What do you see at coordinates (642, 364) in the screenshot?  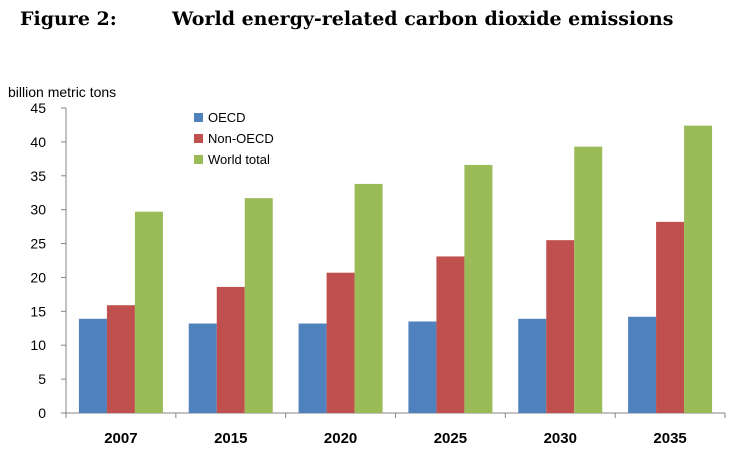 I see `bar-oecd-2035` at bounding box center [642, 364].